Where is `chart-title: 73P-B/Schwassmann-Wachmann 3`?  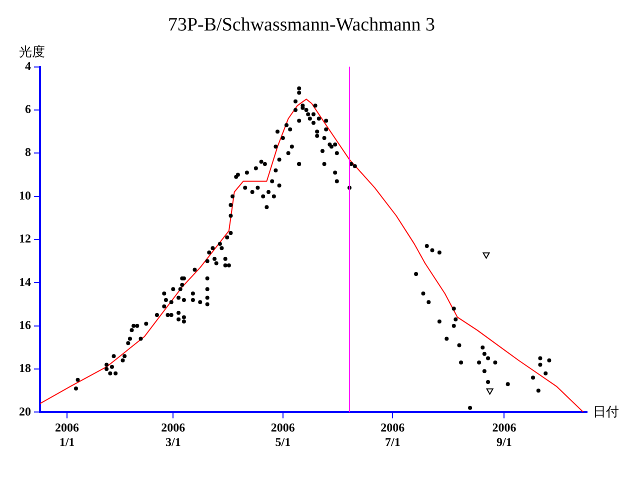
chart-title: 73P-B/Schwassmann-Wachmann 3 is located at coordinates (302, 25).